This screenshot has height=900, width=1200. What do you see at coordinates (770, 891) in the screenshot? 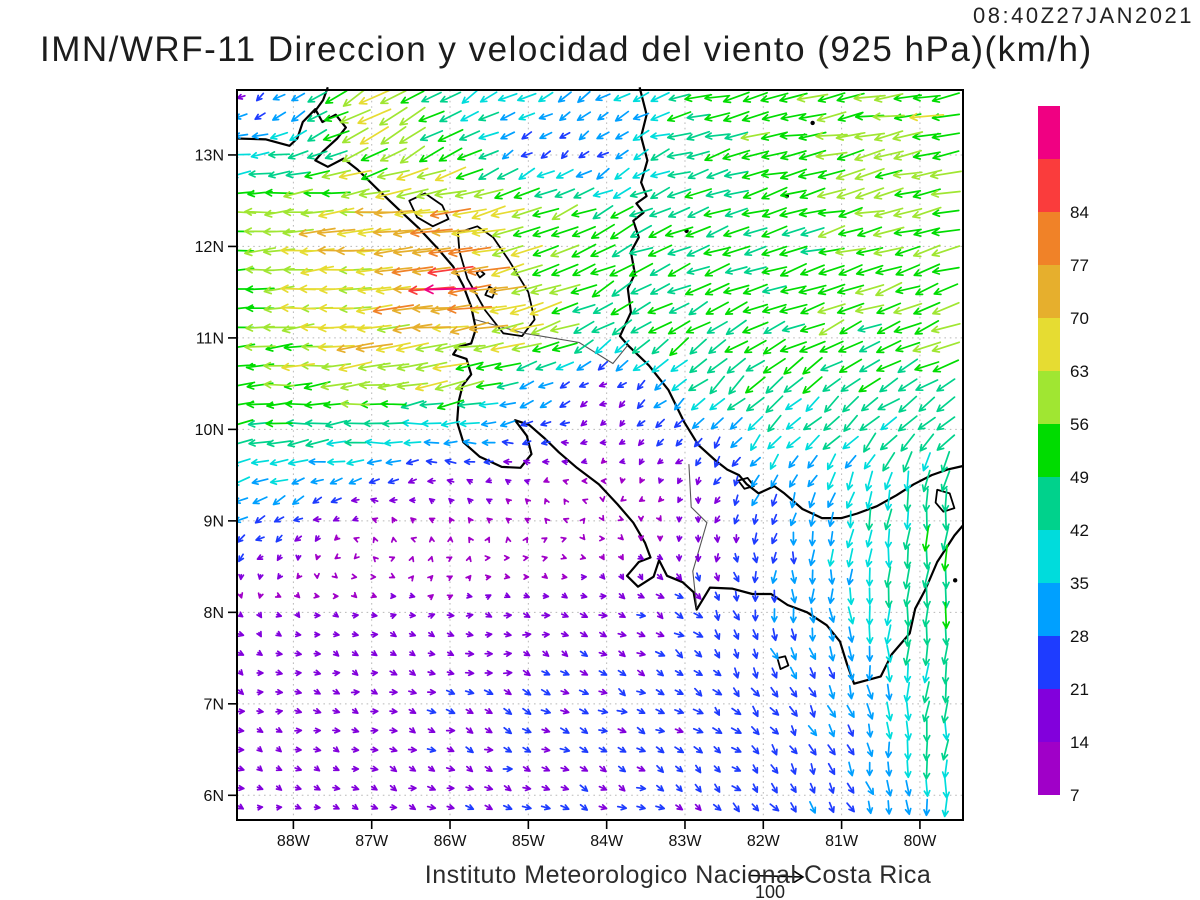
I see `reference-vector-label: 100` at bounding box center [770, 891].